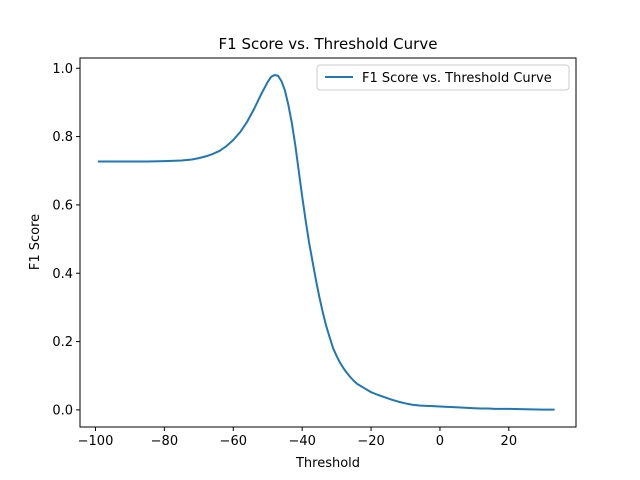 The image size is (640, 480). I want to click on x-tick-label: −100, so click(96, 441).